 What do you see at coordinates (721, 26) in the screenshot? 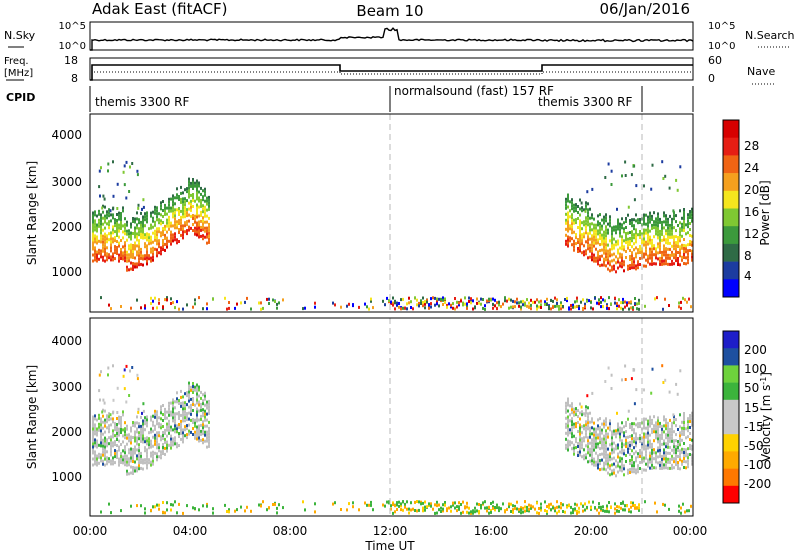
I see `nsearch-tick-top: 10^5` at bounding box center [721, 26].